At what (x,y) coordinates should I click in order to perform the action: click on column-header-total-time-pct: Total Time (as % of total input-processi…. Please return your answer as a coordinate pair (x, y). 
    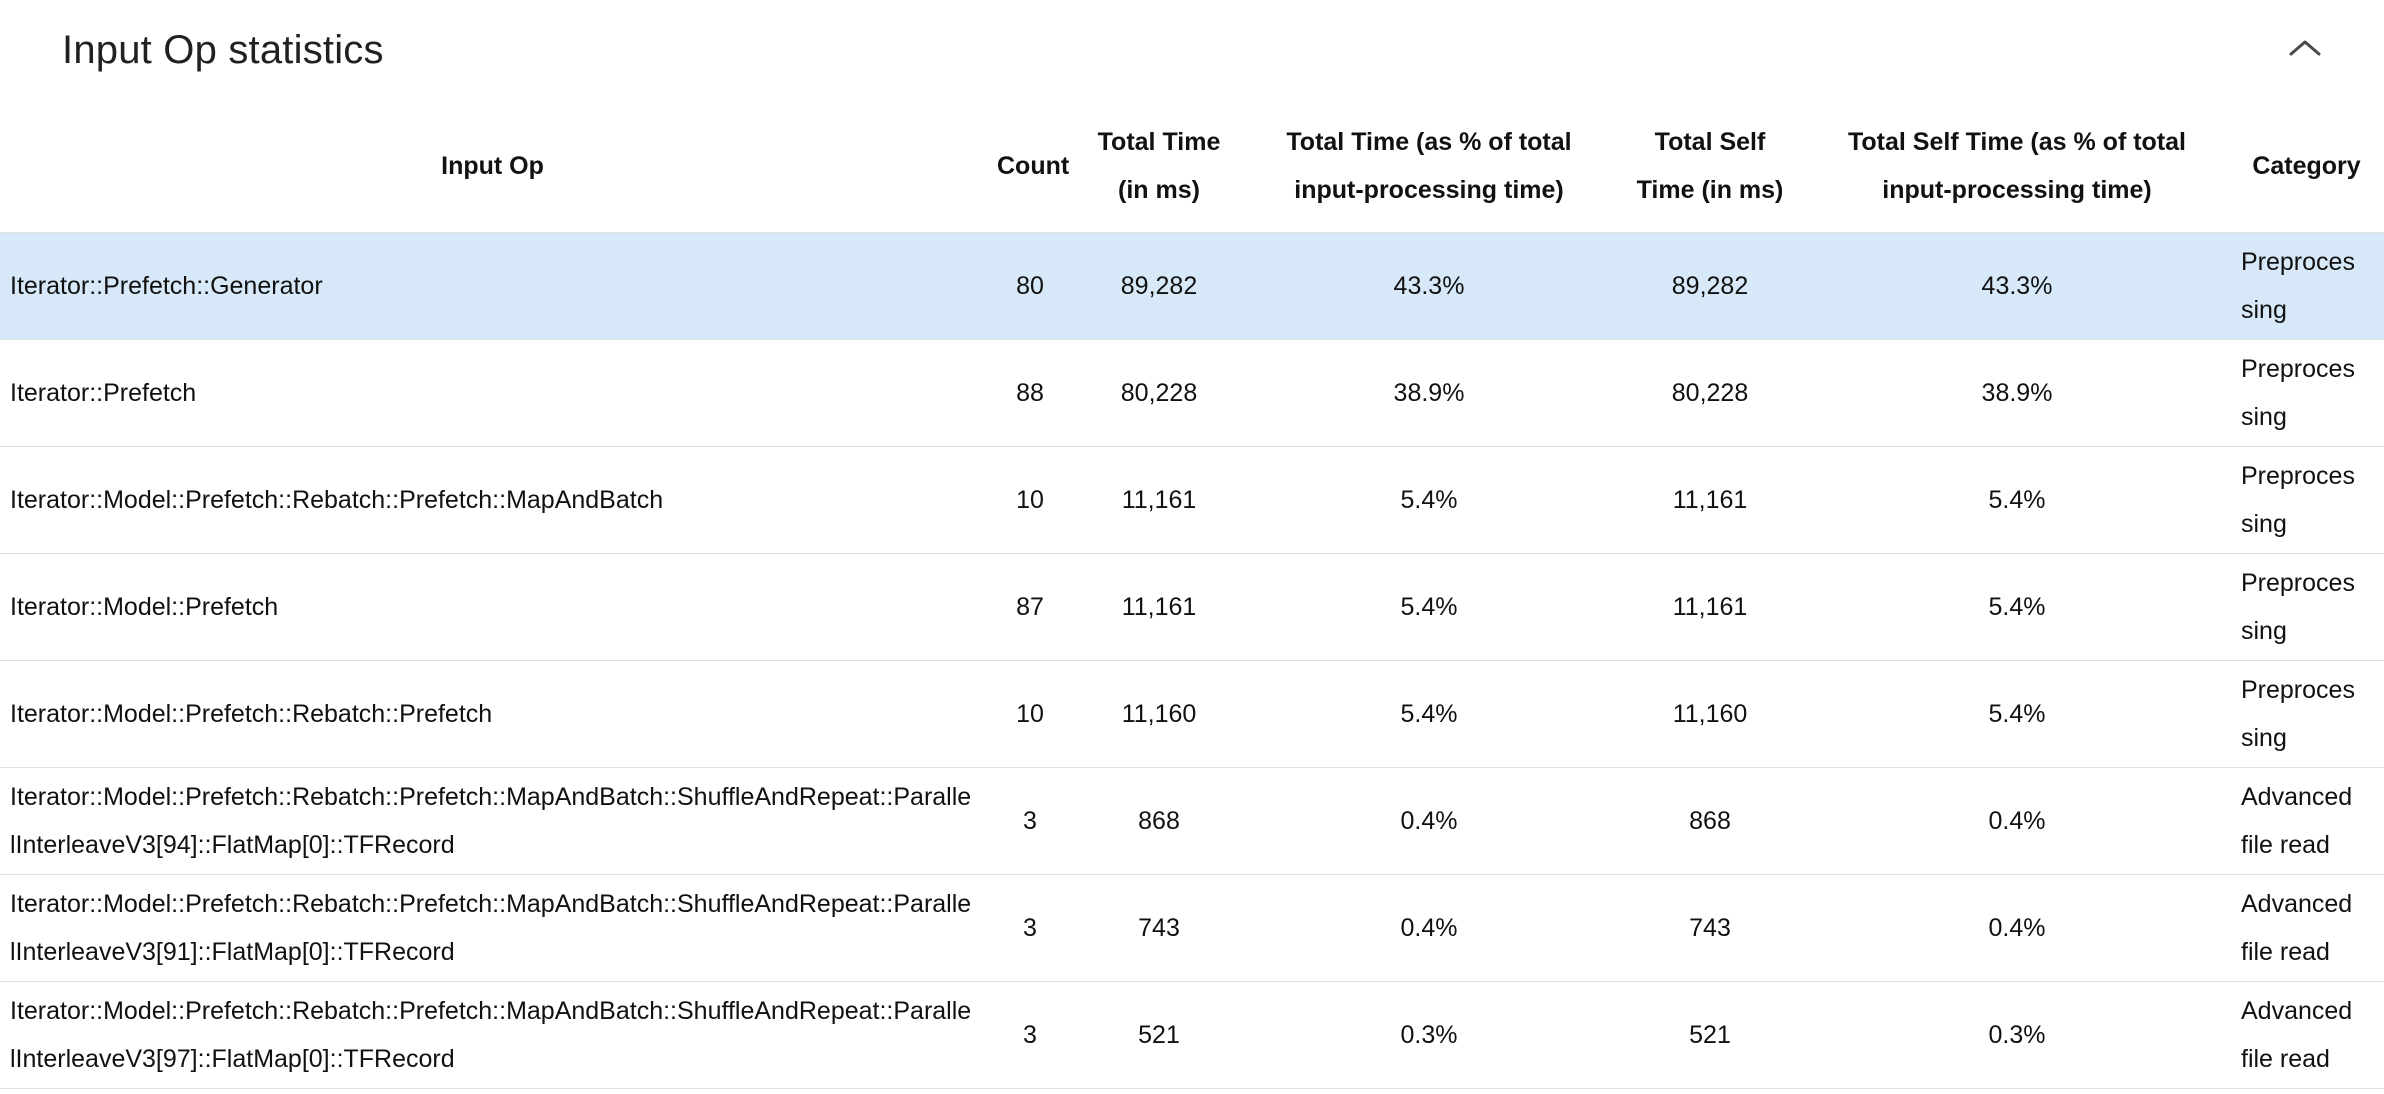
    Looking at the image, I should click on (1429, 166).